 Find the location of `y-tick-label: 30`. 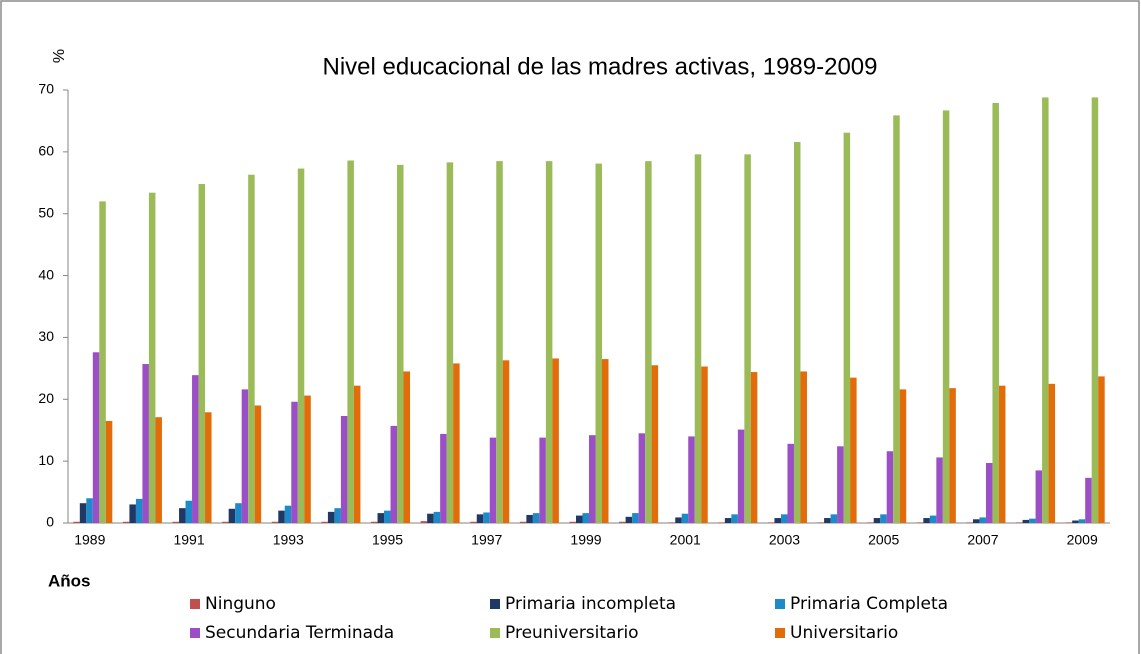

y-tick-label: 30 is located at coordinates (46, 336).